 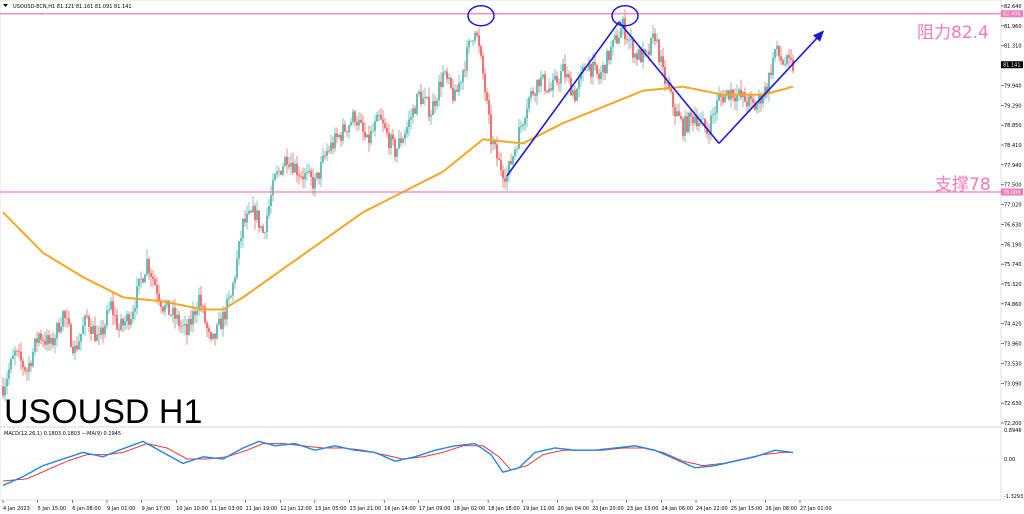 I want to click on time-tick-label: 13 Jan 21:00, so click(x=366, y=509).